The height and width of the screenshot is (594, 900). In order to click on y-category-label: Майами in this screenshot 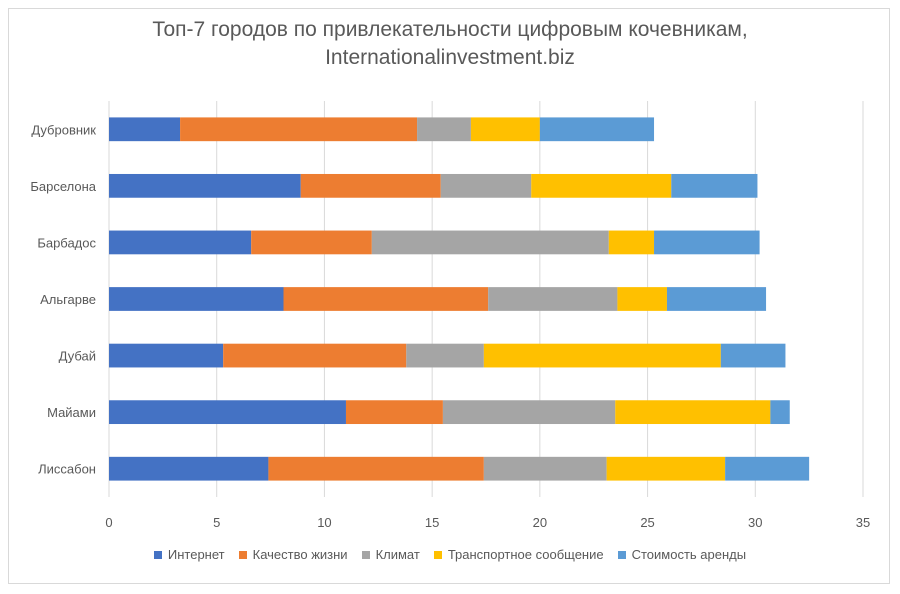, I will do `click(71, 412)`.